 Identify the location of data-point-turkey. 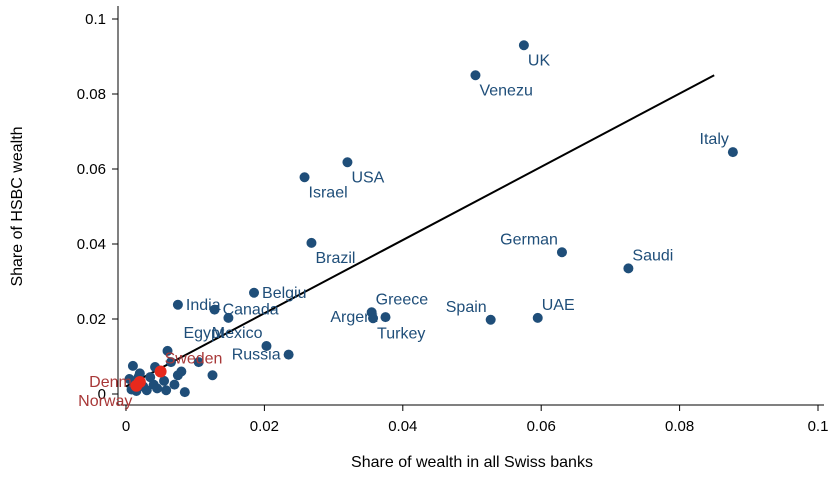
(373, 318).